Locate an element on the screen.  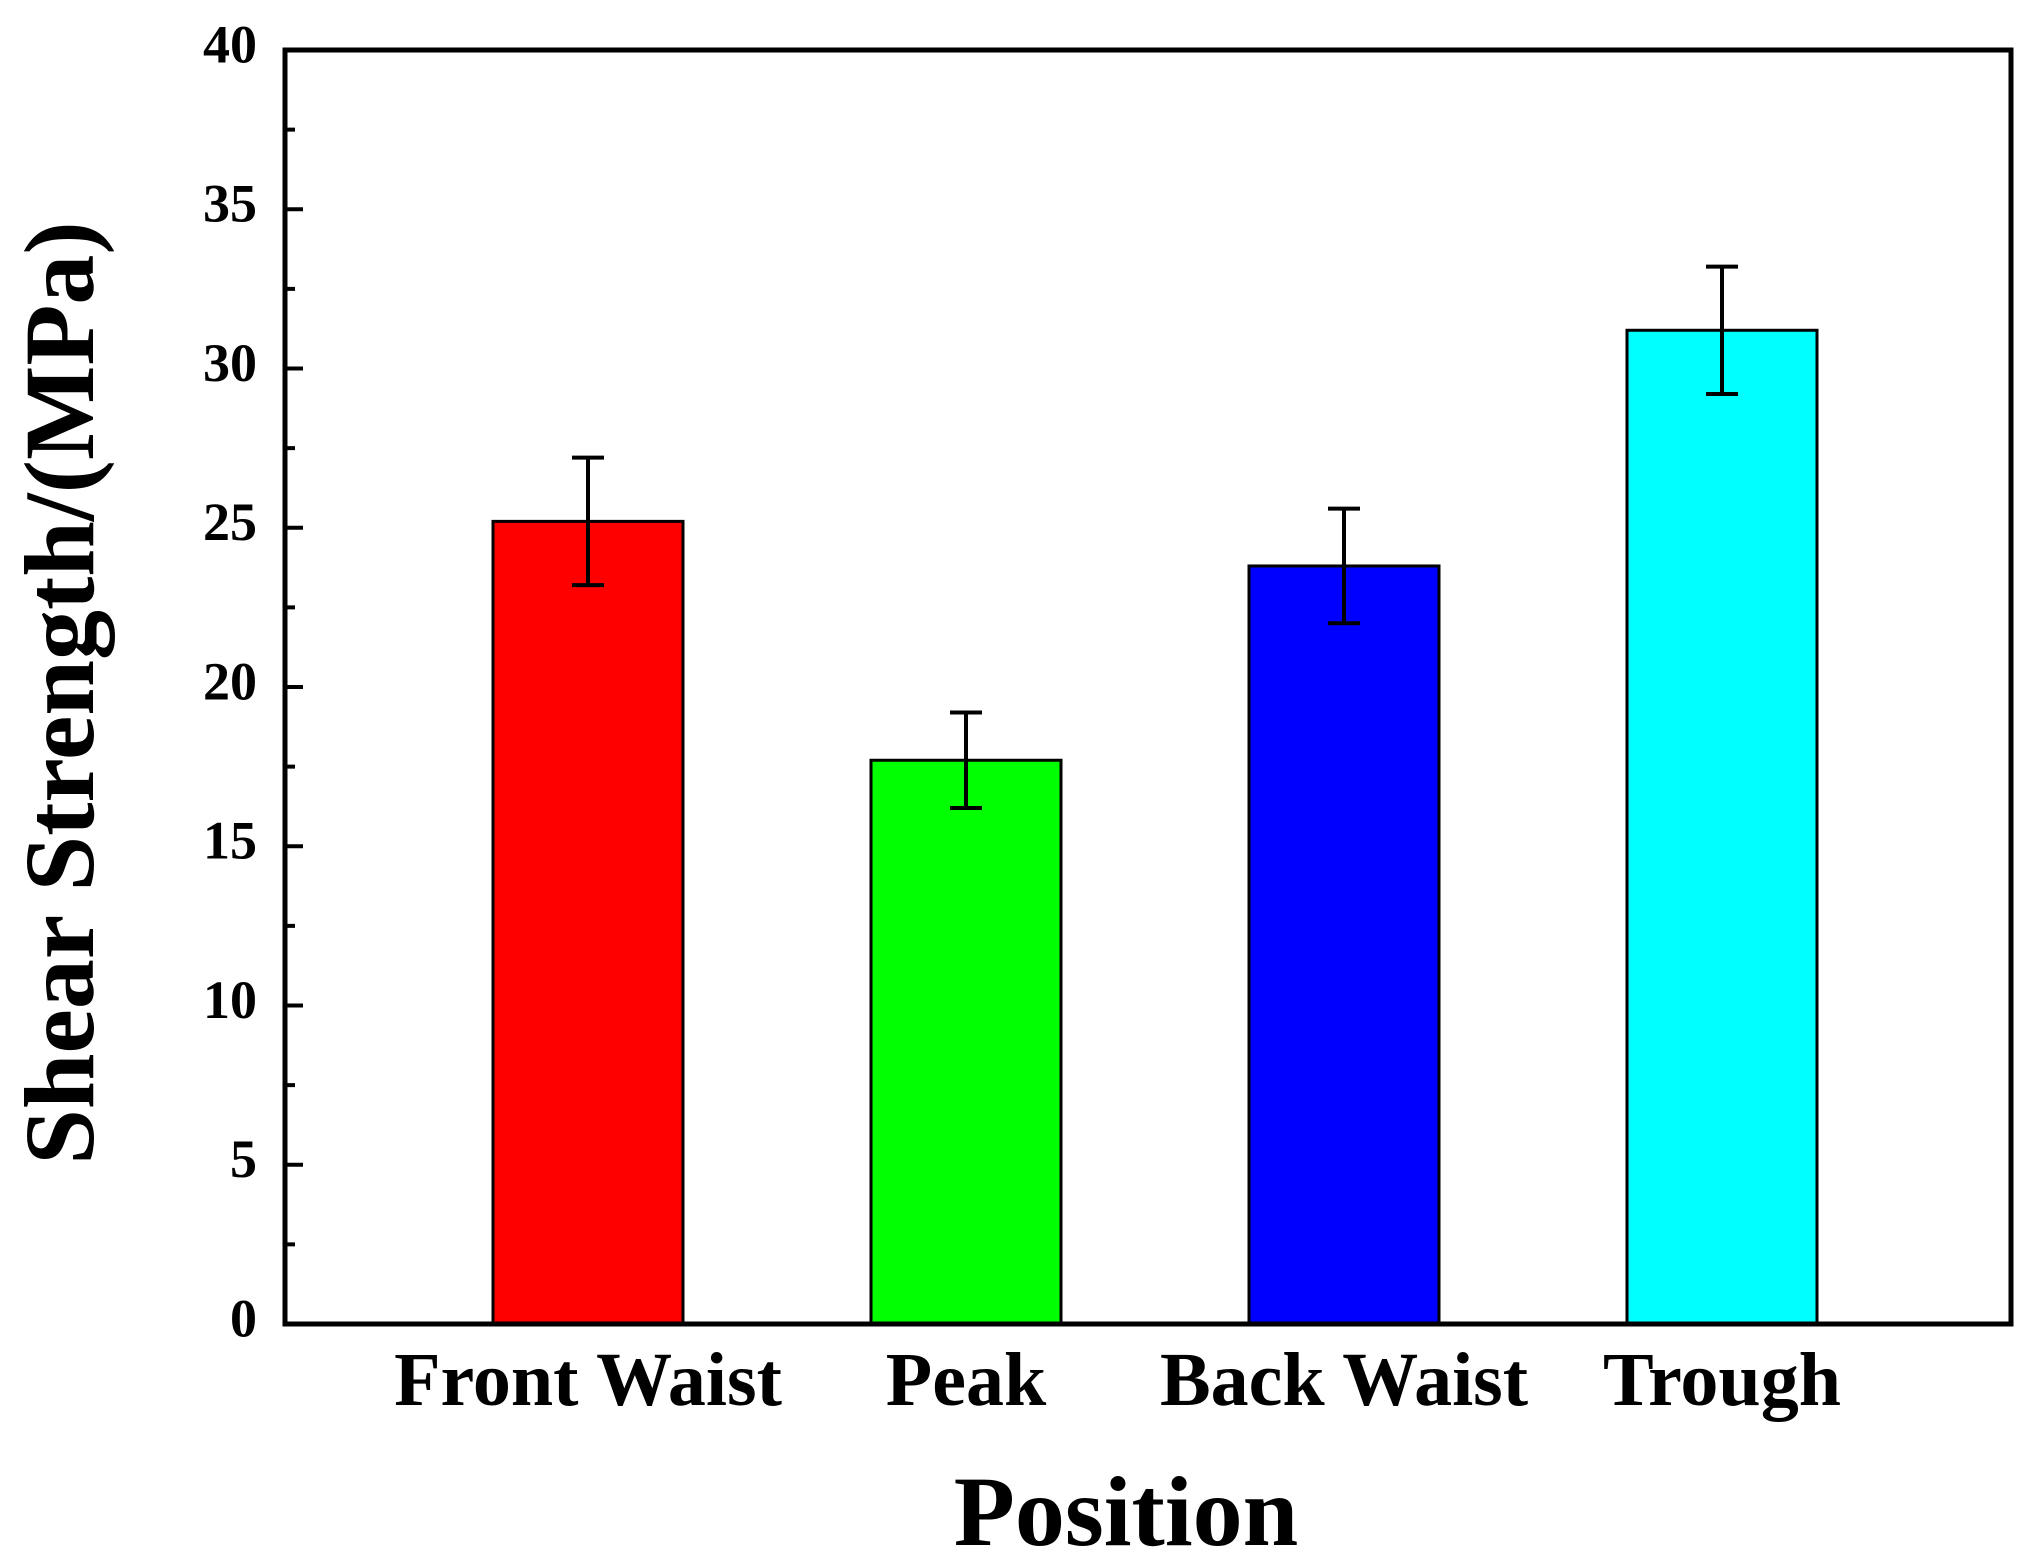
bar-back-waist is located at coordinates (1344, 945).